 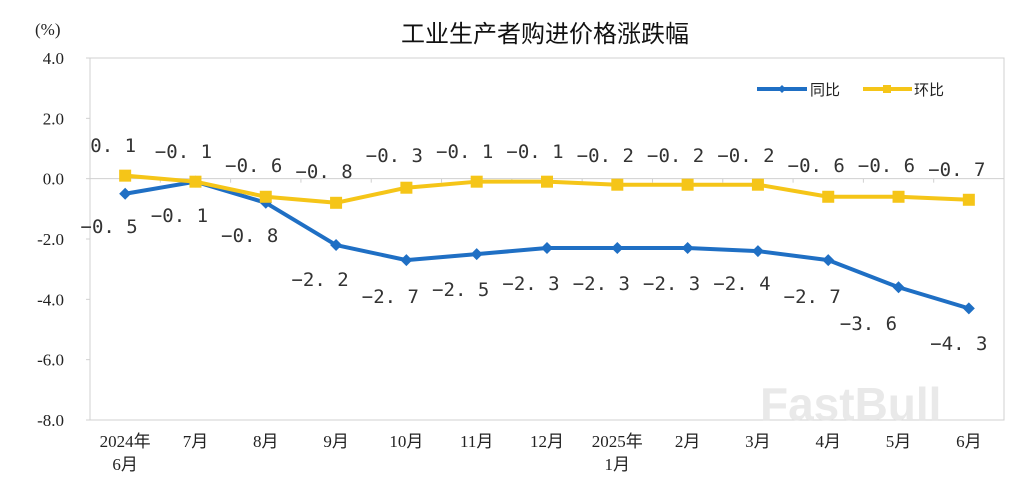 What do you see at coordinates (958, 344) in the screenshot?
I see `data-label-yoy: −4. 3` at bounding box center [958, 344].